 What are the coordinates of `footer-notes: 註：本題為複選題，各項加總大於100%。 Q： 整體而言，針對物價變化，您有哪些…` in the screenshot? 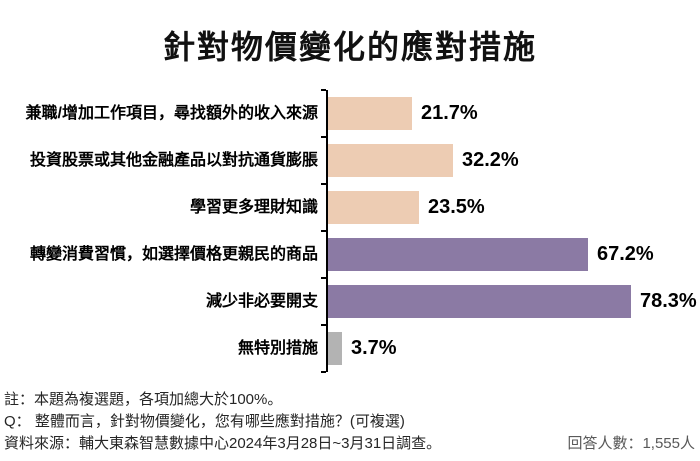 It's located at (350, 422).